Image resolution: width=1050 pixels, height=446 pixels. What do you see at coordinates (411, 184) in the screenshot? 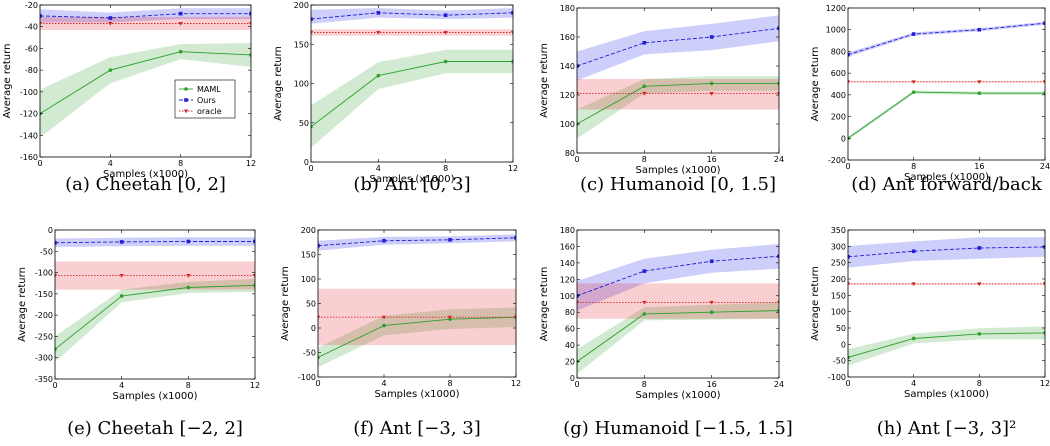
I see `panel-caption: (b) Ant [0, 3]` at bounding box center [411, 184].